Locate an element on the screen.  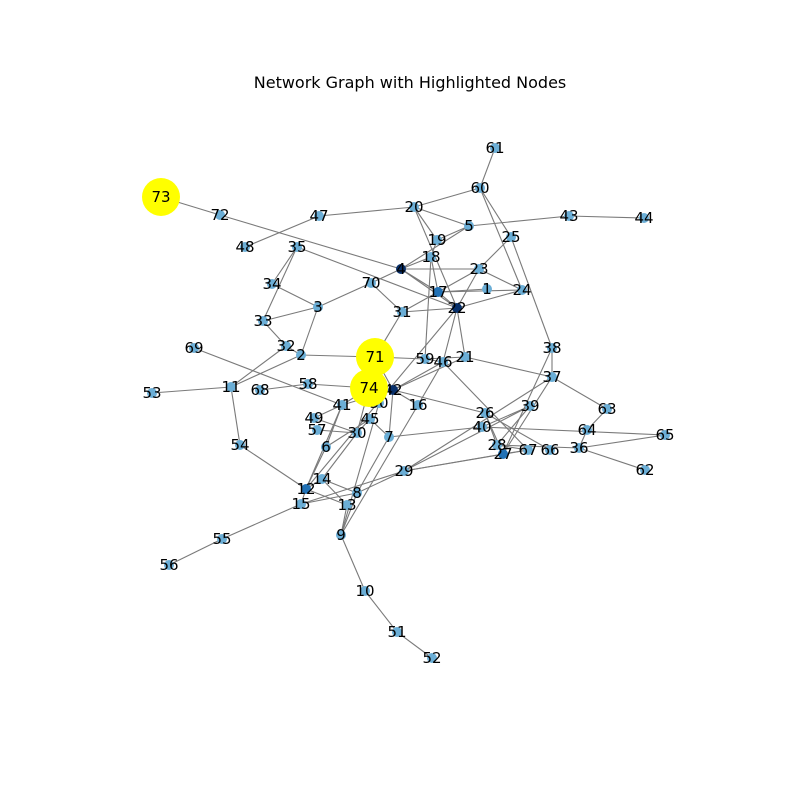
node-56: 56 is located at coordinates (168, 565).